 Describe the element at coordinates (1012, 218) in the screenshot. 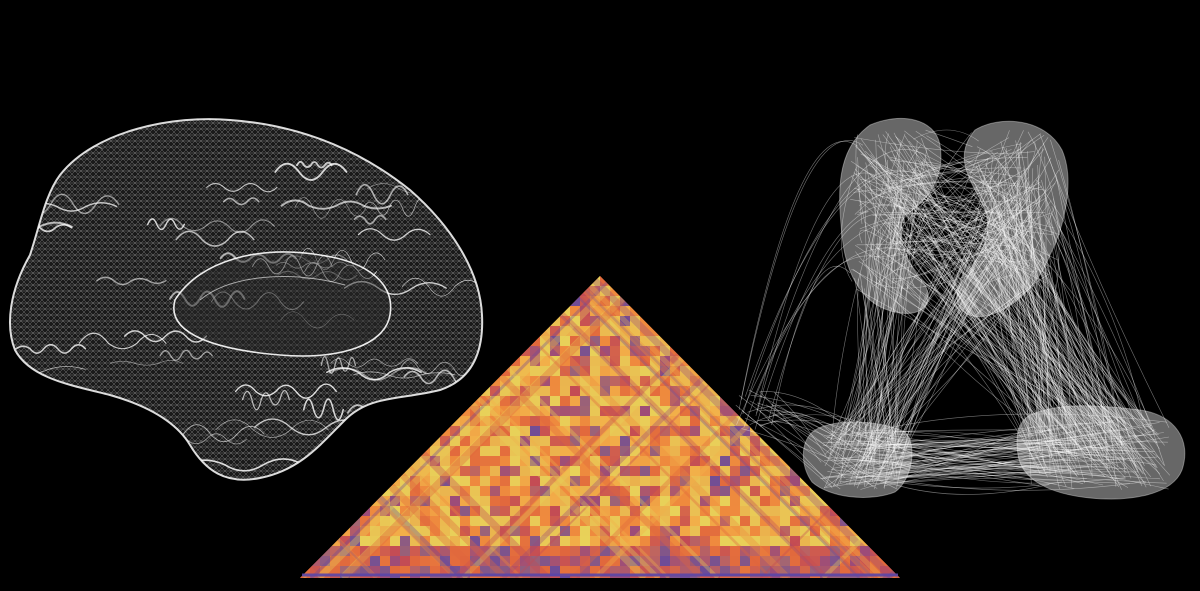

I see `graph-node-right-hemisphere` at that location.